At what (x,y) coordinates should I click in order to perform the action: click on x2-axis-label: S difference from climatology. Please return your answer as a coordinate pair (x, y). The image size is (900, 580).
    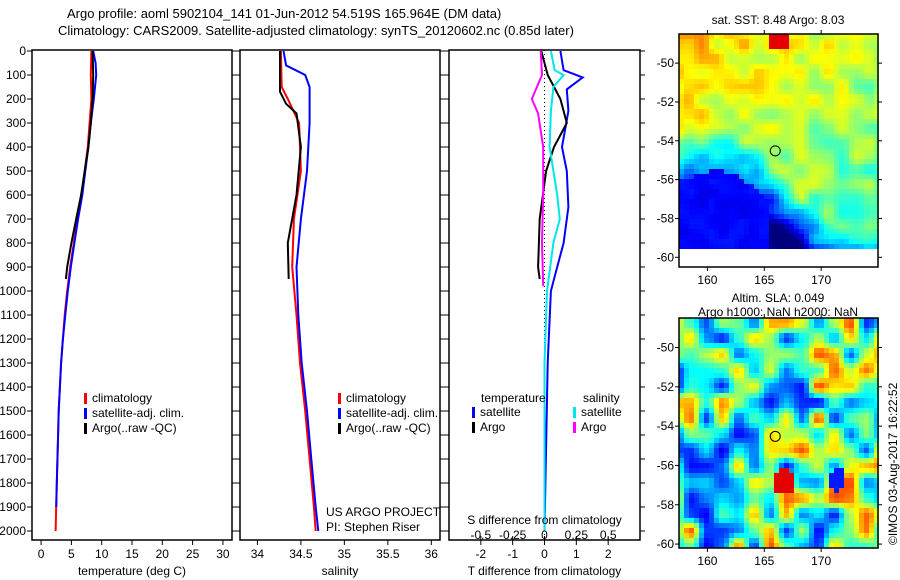
    Looking at the image, I should click on (544, 520).